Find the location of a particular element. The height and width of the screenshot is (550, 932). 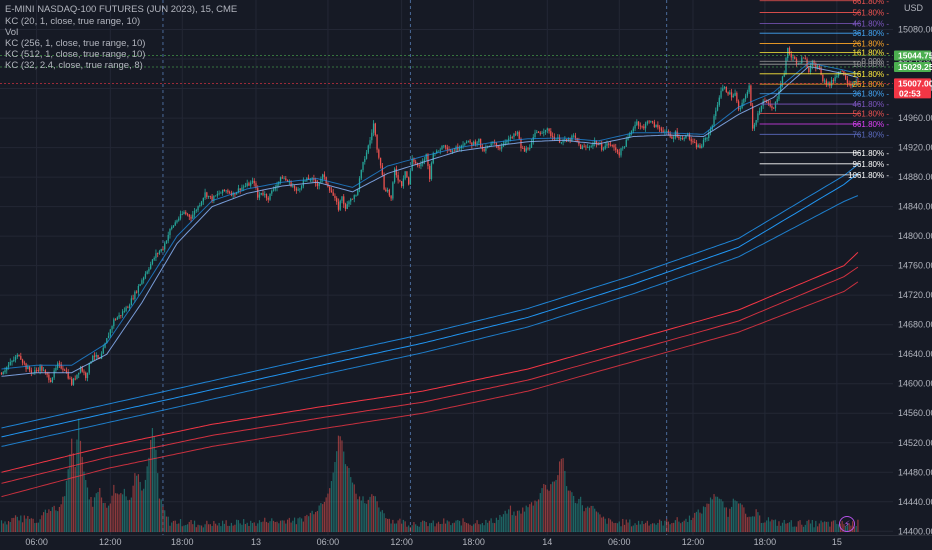

indicator-kc-32: KC (32, 2.4, close, true range, 8) is located at coordinates (74, 65).